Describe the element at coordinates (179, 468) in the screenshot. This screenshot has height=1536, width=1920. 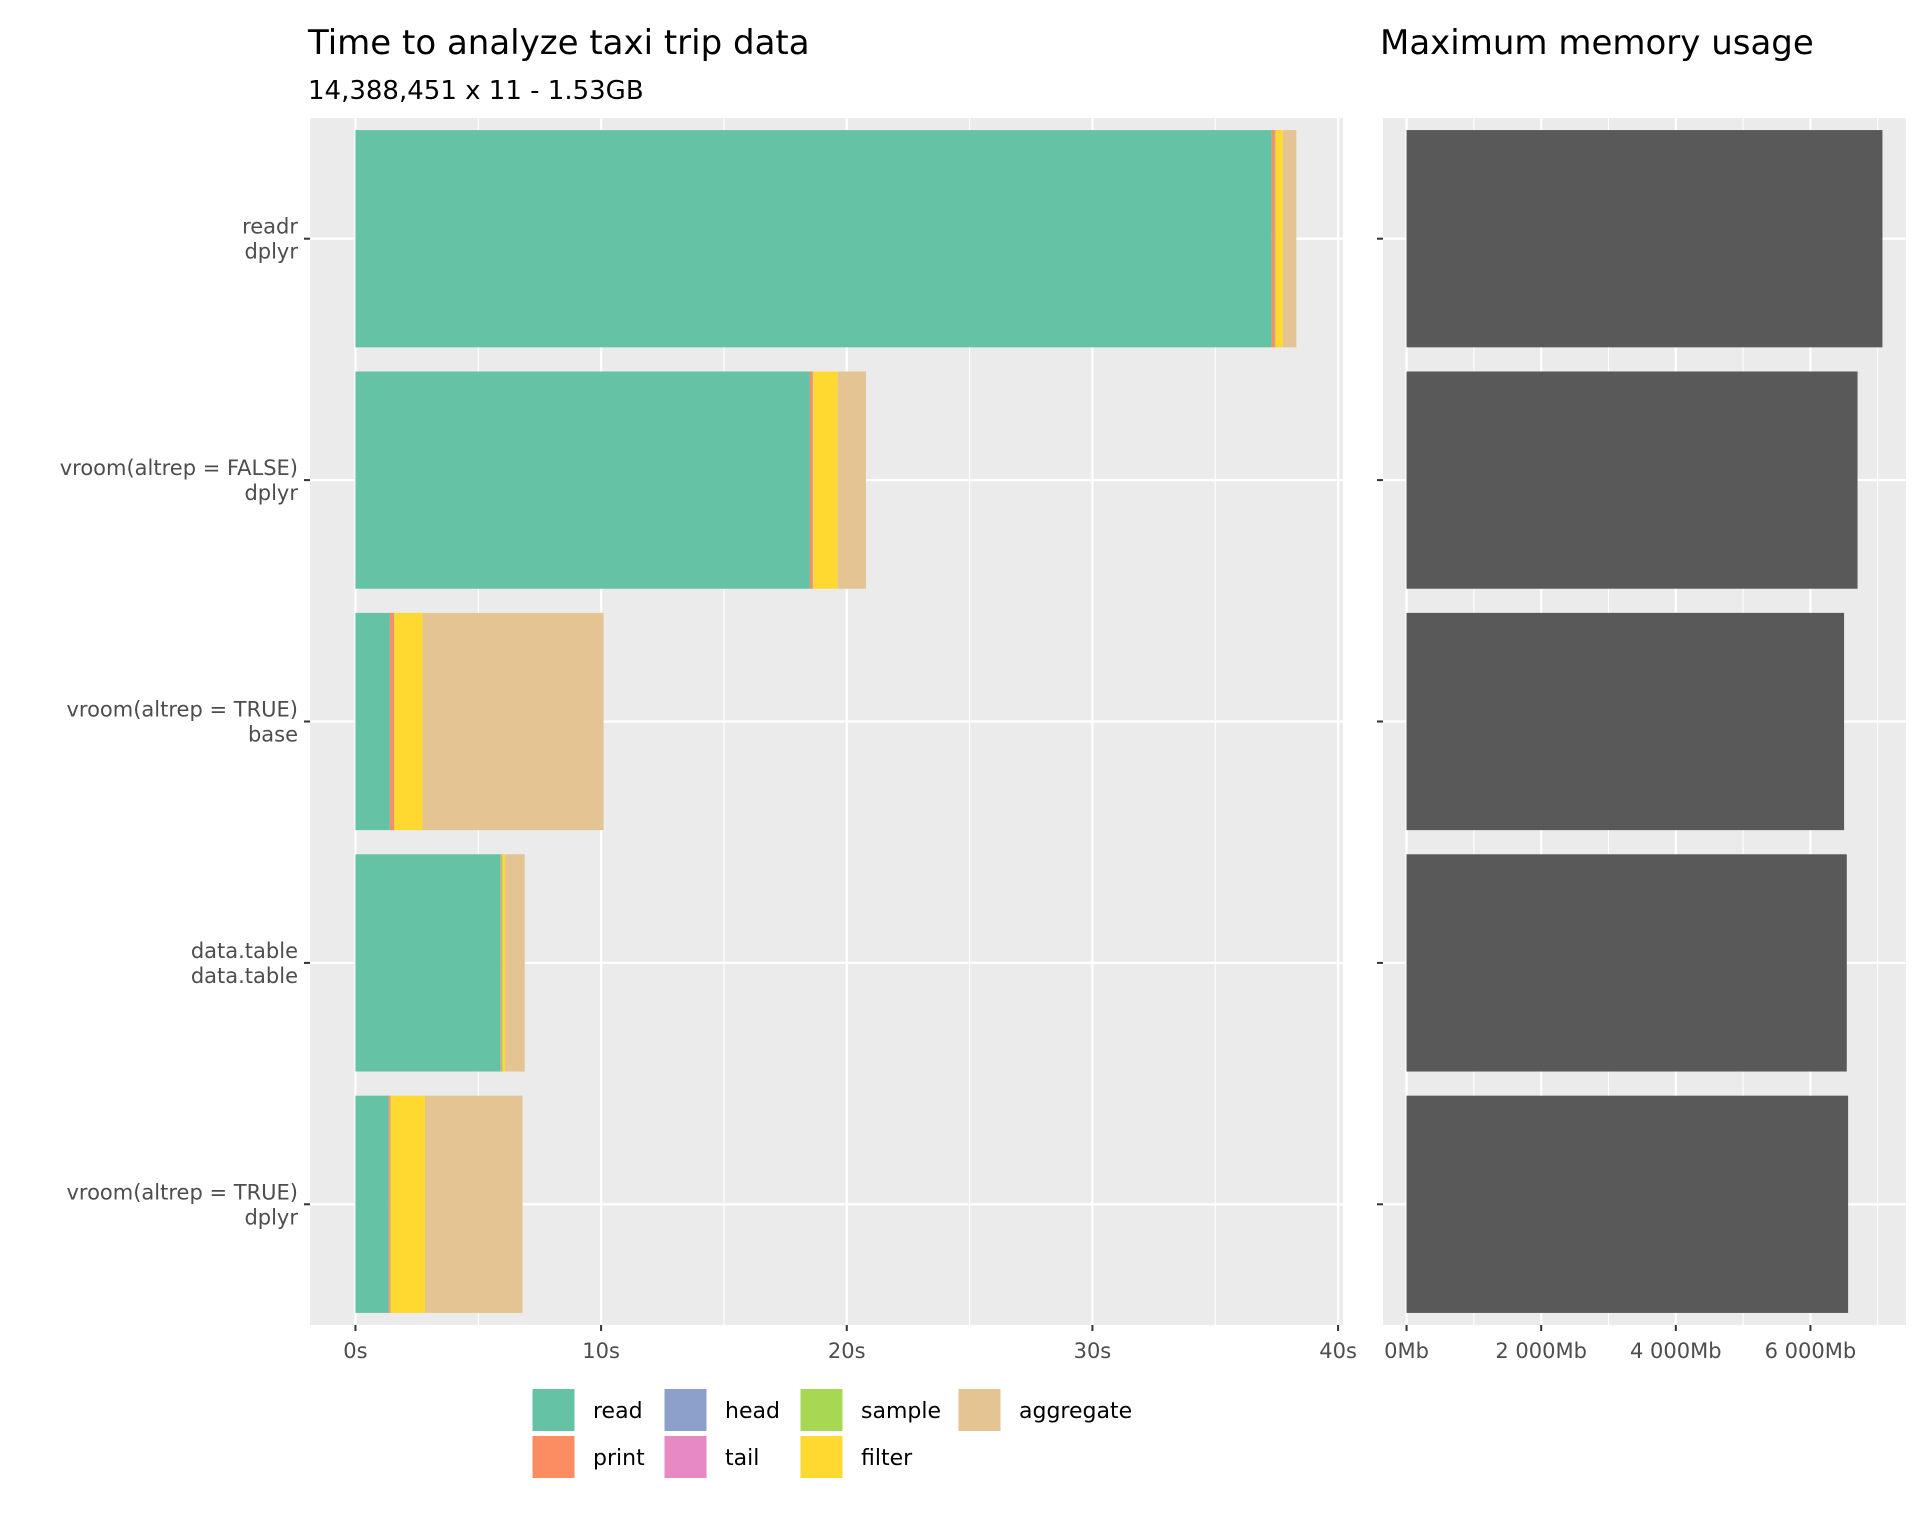
I see `time-y-tick-label-line: vroom(altrep = FALSE)` at that location.